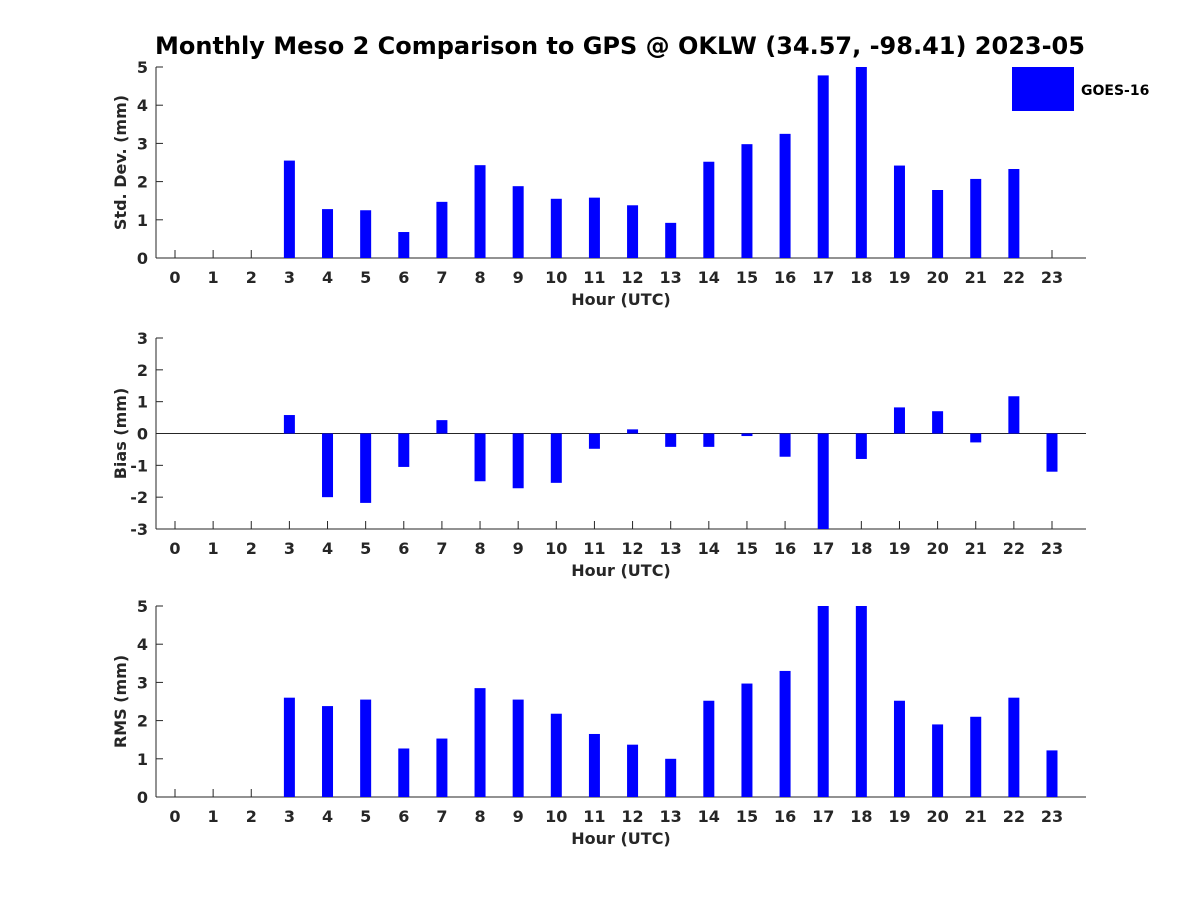  What do you see at coordinates (518, 548) in the screenshot?
I see `bias-x-tick-label: 9` at bounding box center [518, 548].